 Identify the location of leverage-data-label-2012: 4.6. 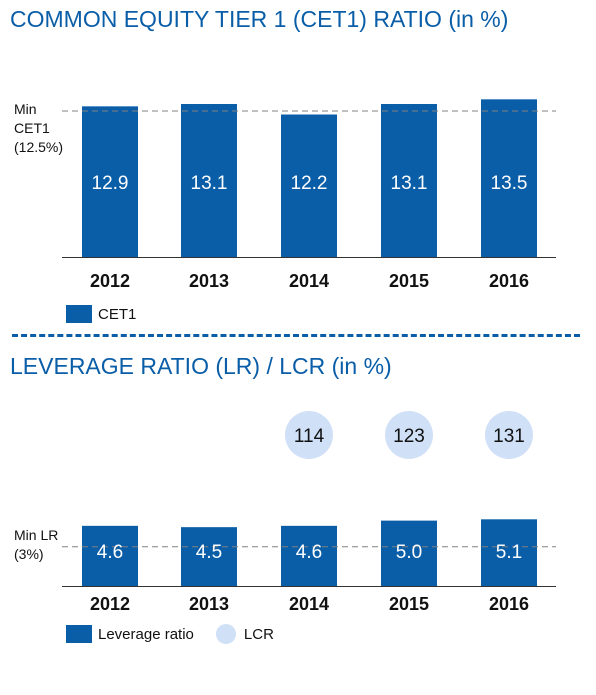
(110, 552).